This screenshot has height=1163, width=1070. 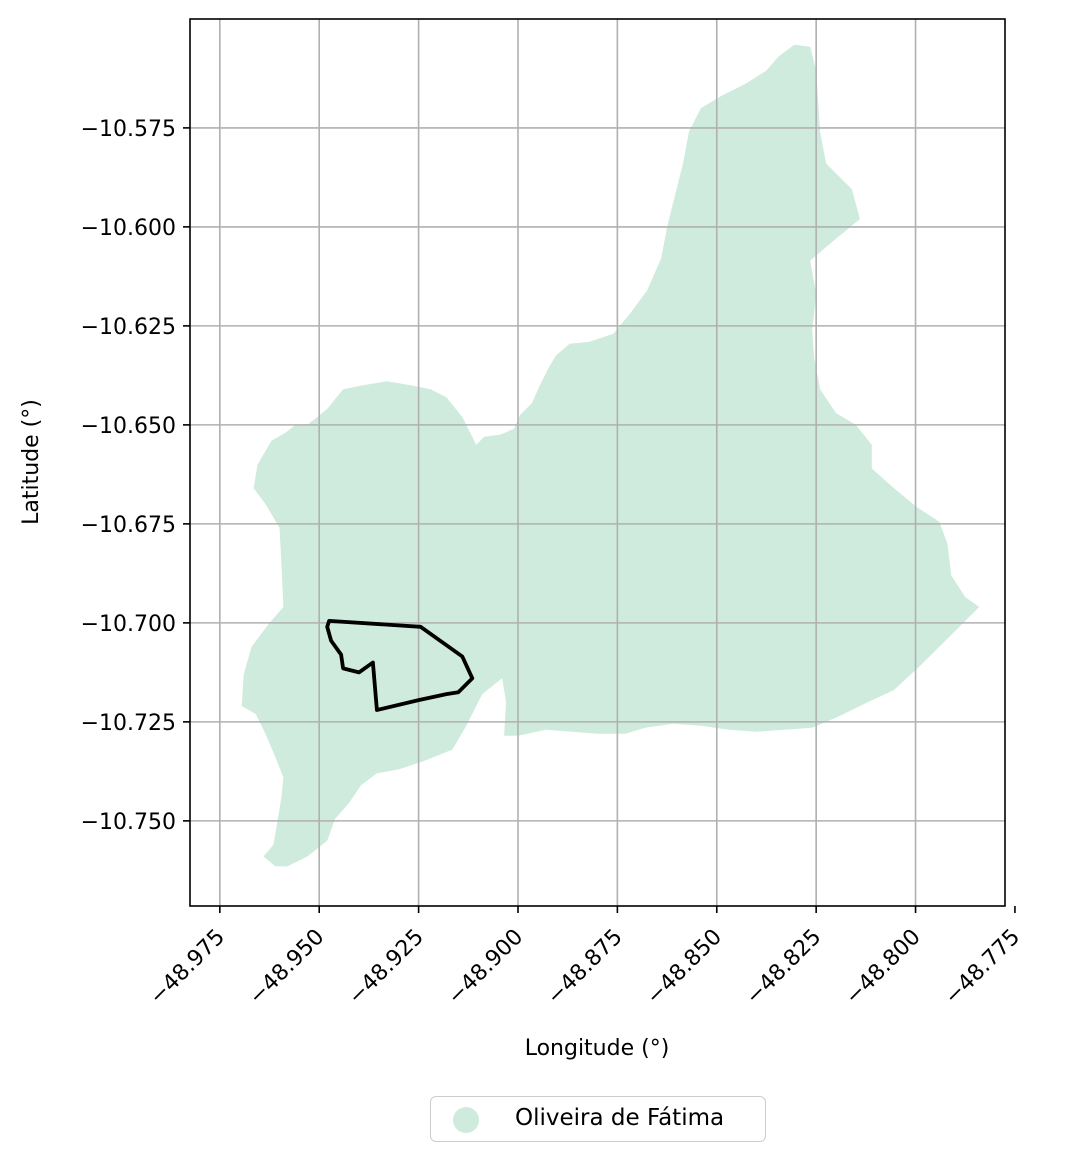 What do you see at coordinates (620, 1118) in the screenshot?
I see `legend-entry-label: Oliveira de Fátima` at bounding box center [620, 1118].